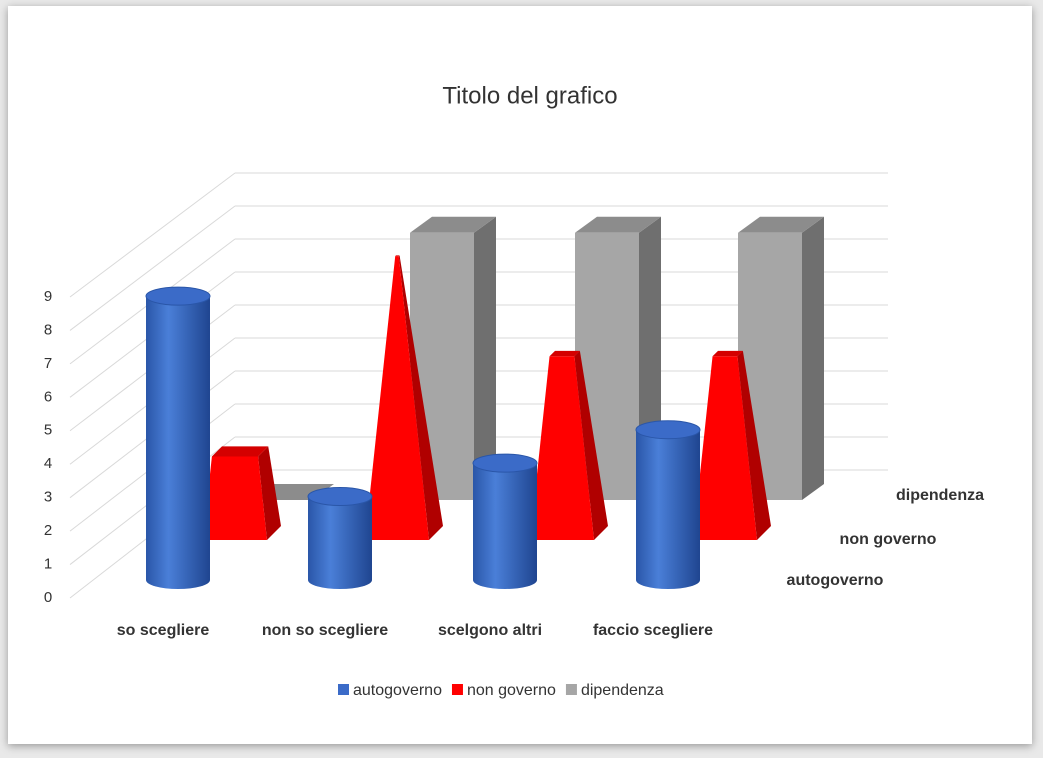  What do you see at coordinates (511, 690) in the screenshot?
I see `legend-label: non governo` at bounding box center [511, 690].